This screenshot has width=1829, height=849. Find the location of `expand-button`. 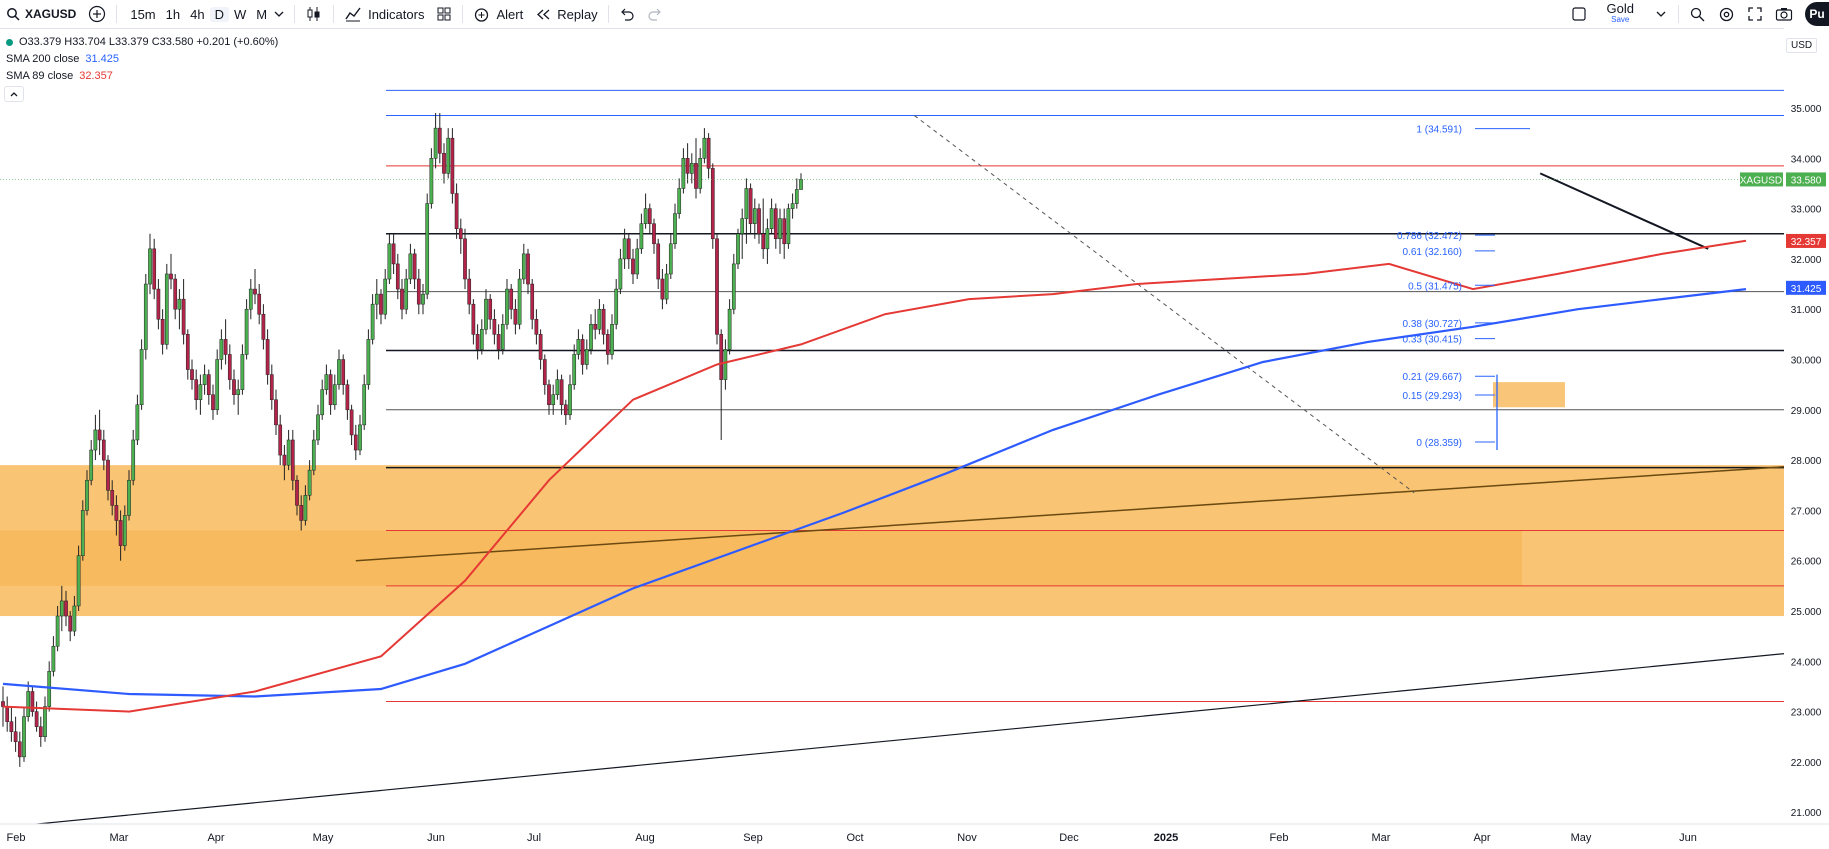

expand-button is located at coordinates (1755, 14).